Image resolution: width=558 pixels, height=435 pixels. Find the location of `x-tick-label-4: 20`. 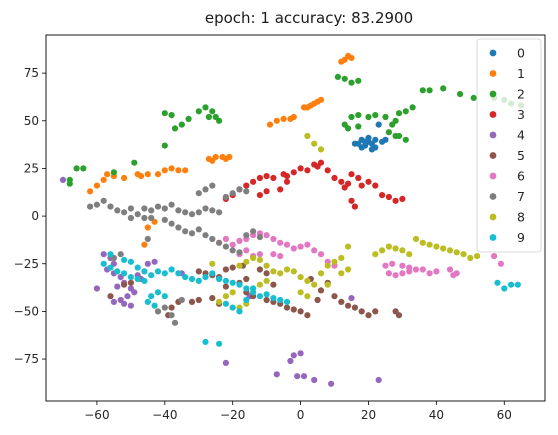

x-tick-label-4: 20 is located at coordinates (368, 415).